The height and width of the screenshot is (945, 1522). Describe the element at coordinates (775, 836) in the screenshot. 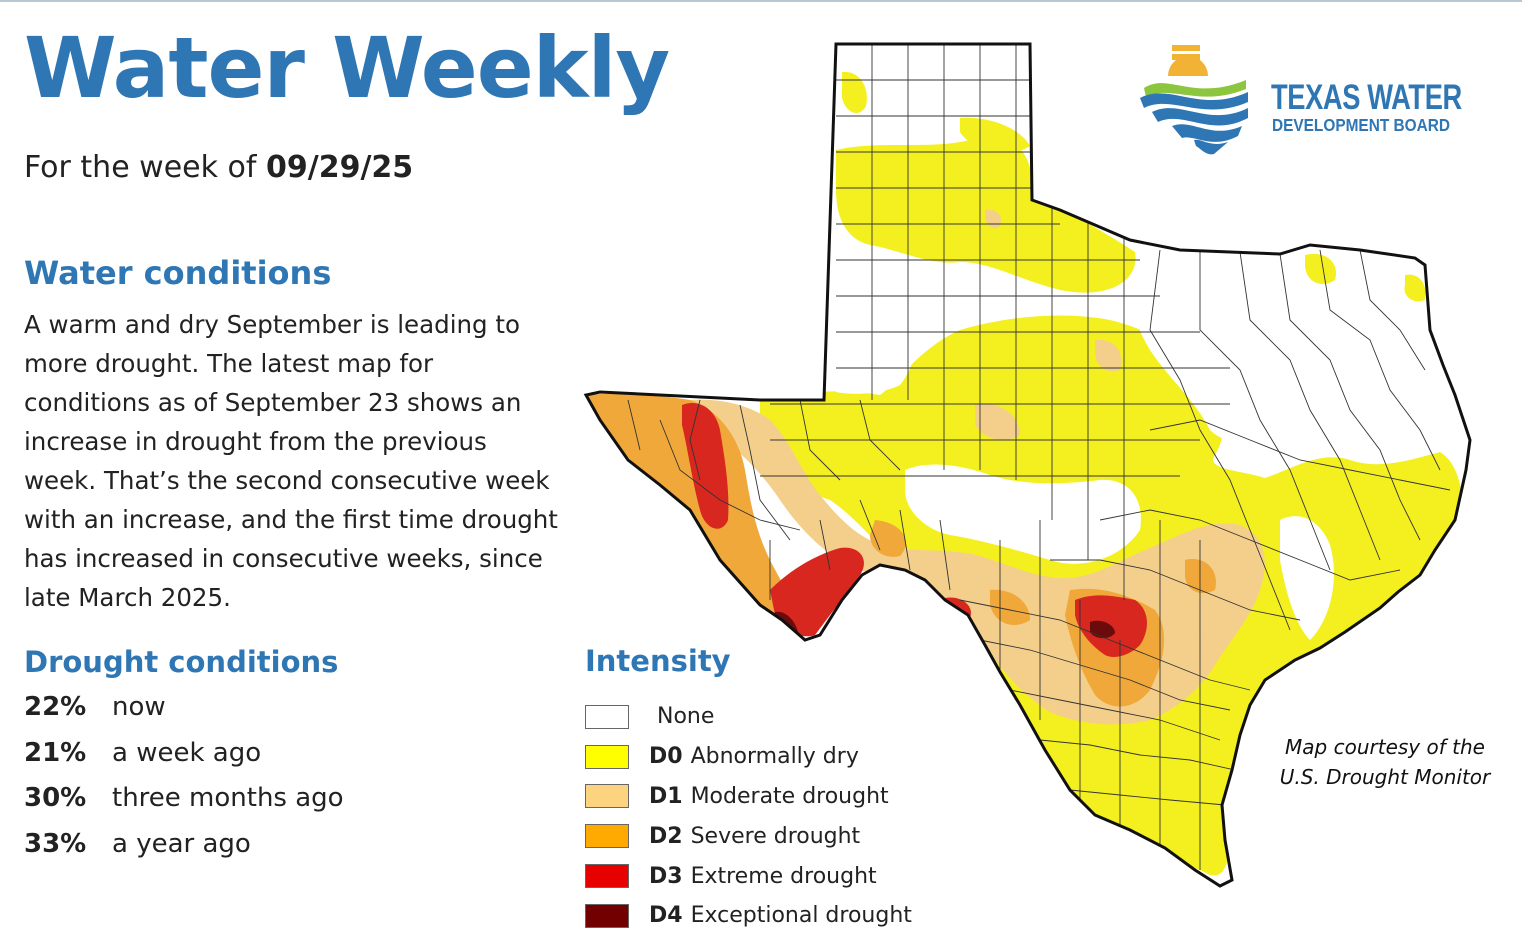

I see `legend-label: Severe drought` at that location.